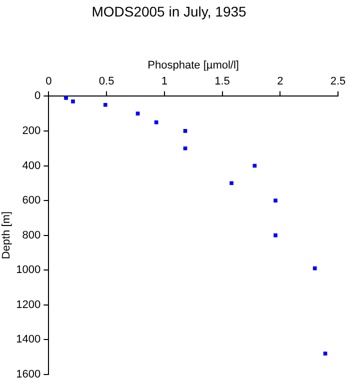  What do you see at coordinates (106, 82) in the screenshot?
I see `x-tick-label: 0.5` at bounding box center [106, 82].